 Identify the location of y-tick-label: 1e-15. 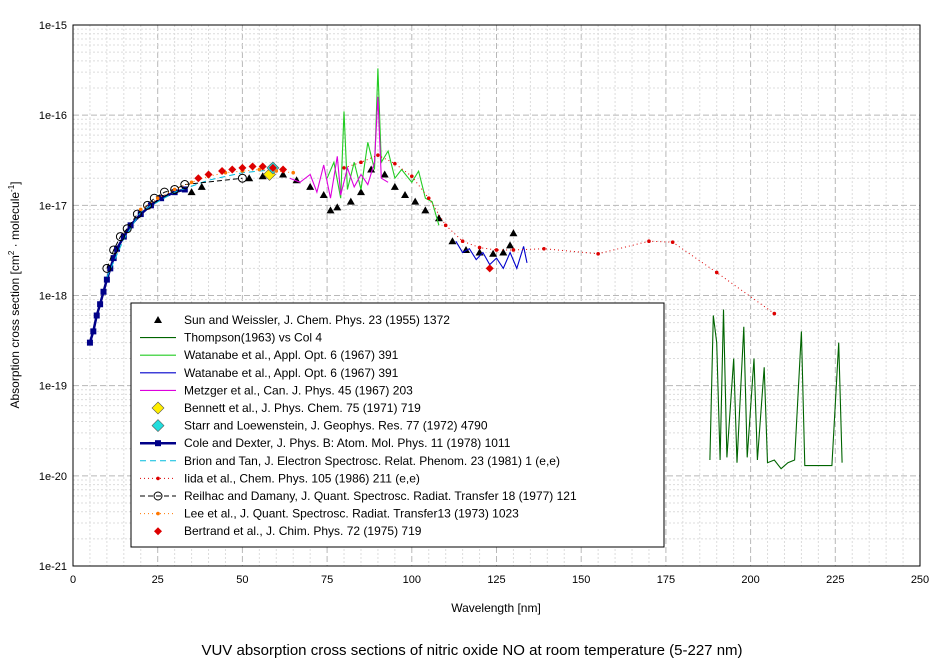
(53, 26).